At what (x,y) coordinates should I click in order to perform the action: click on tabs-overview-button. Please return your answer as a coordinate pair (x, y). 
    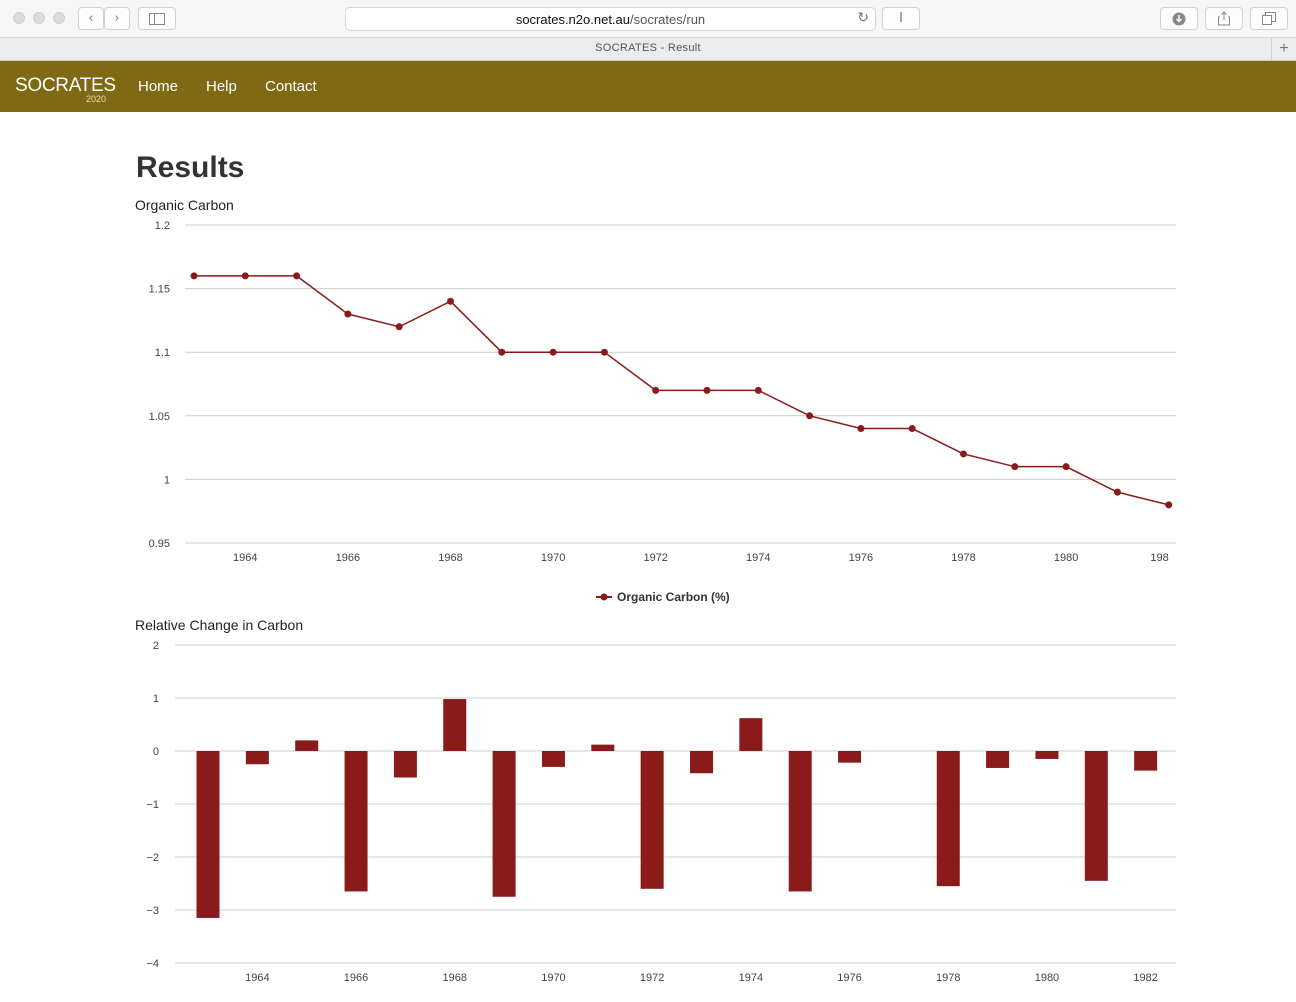
    Looking at the image, I should click on (1269, 18).